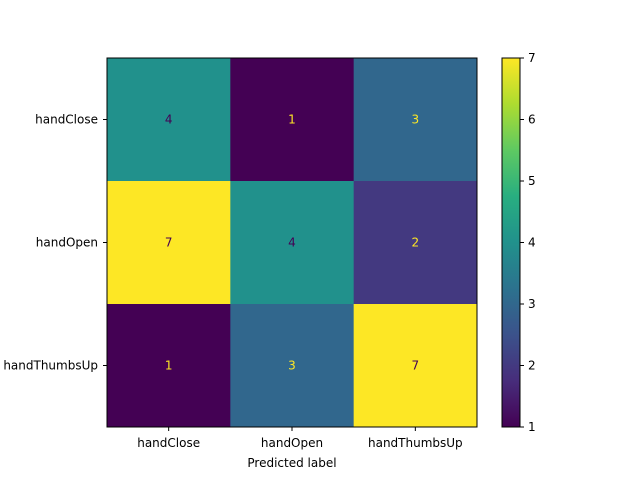 The width and height of the screenshot is (640, 480). I want to click on colorbar-tick-label: 3, so click(532, 304).